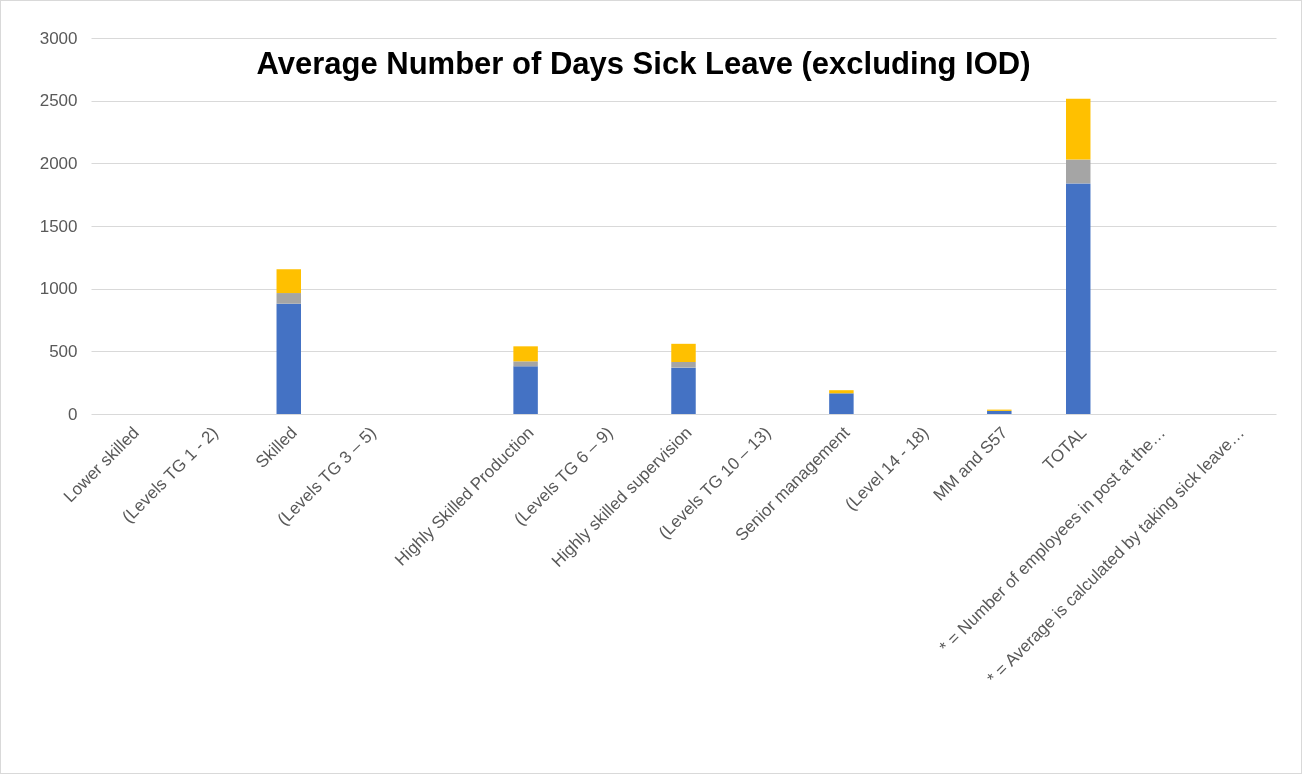 The width and height of the screenshot is (1304, 776). I want to click on y-tick-label: 1500, so click(58, 226).